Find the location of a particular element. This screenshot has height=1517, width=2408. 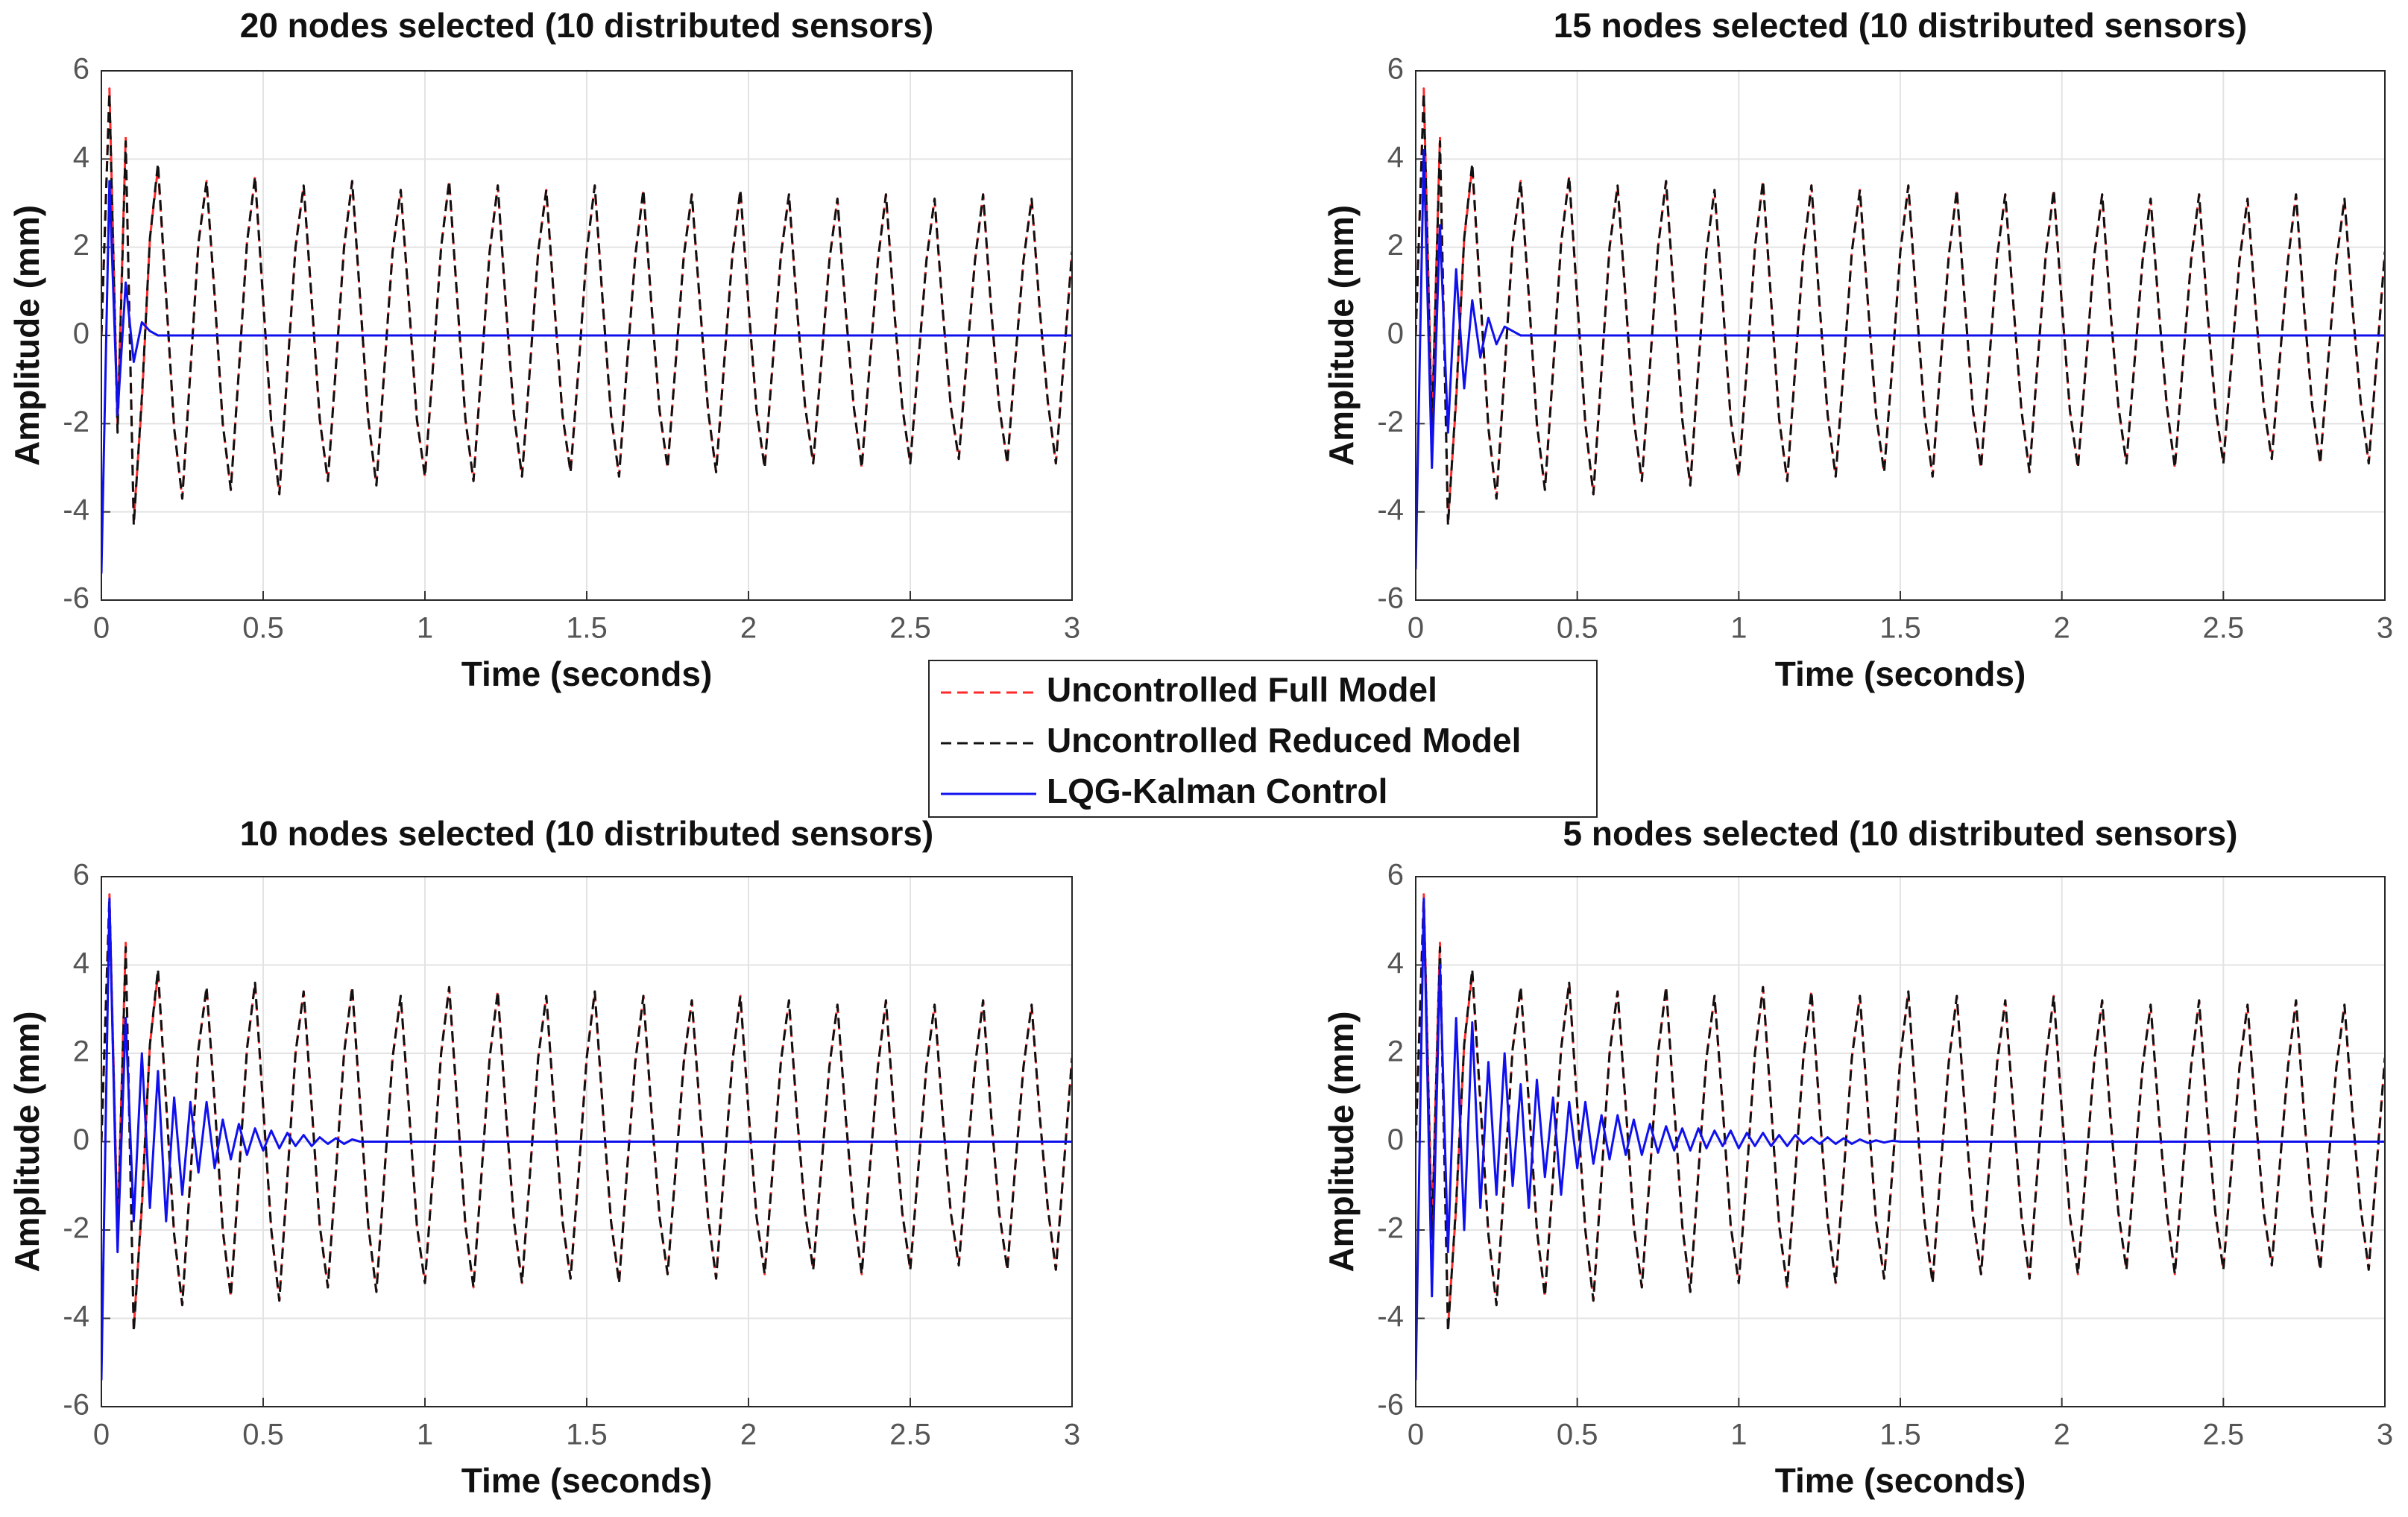

legend-box is located at coordinates (1263, 739).